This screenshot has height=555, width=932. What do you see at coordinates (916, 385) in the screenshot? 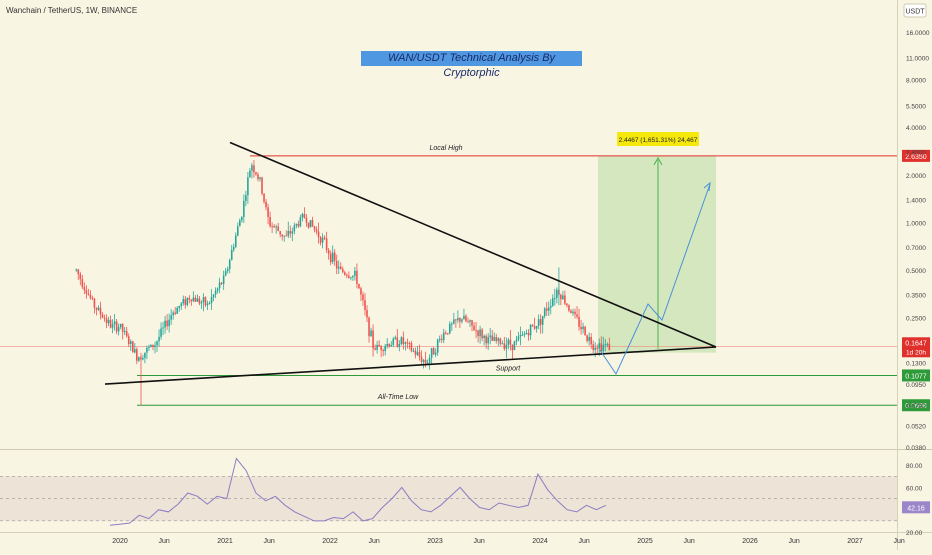
I see `price-tick-label: 0.0950` at bounding box center [916, 385].